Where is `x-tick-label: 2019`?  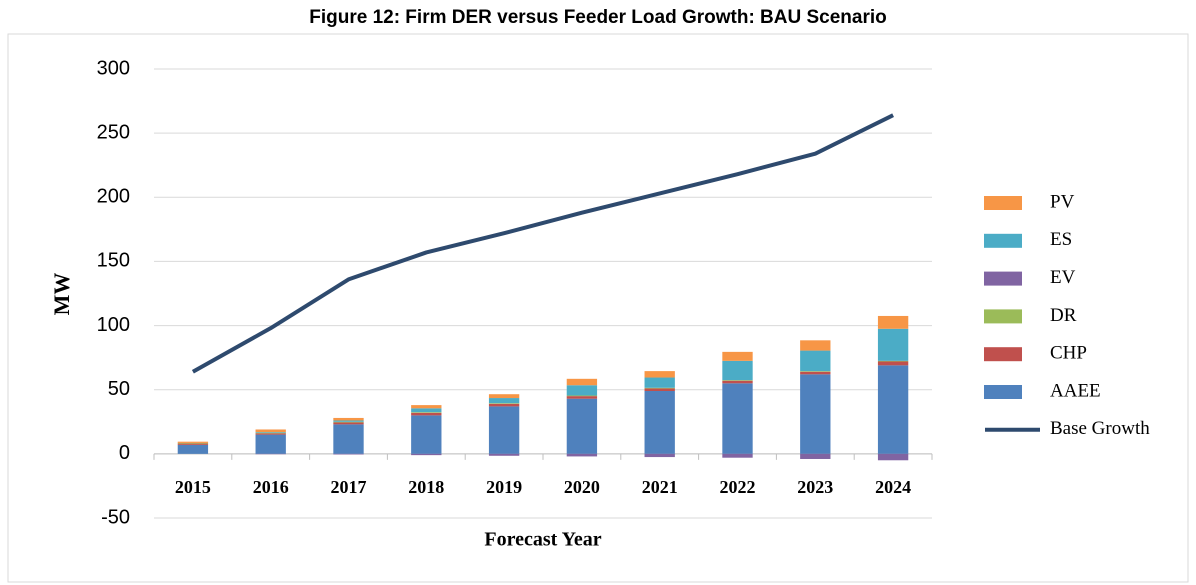 x-tick-label: 2019 is located at coordinates (504, 487).